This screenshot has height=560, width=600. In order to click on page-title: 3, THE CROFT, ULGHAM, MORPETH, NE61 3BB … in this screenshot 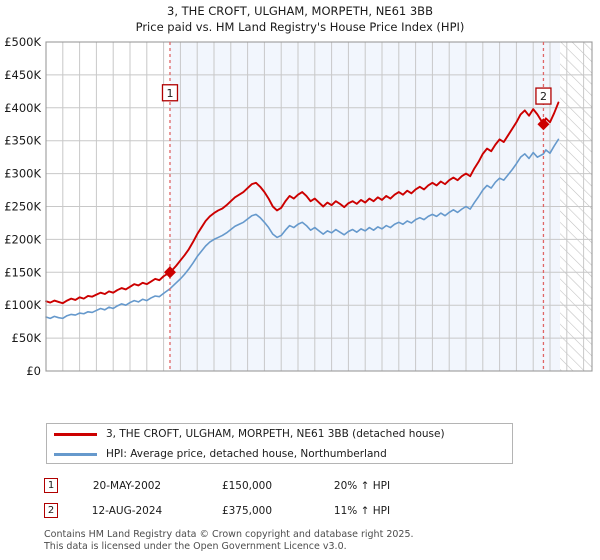, I will do `click(300, 19)`.